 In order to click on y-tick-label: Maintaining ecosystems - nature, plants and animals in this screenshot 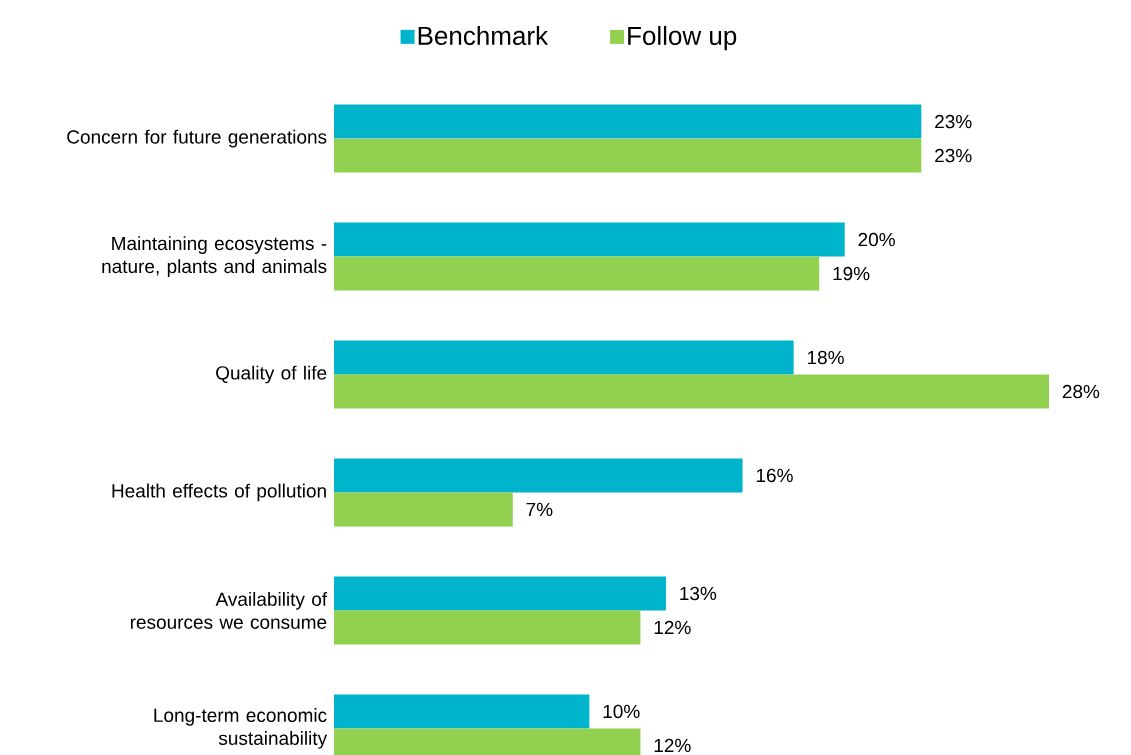, I will do `click(214, 256)`.